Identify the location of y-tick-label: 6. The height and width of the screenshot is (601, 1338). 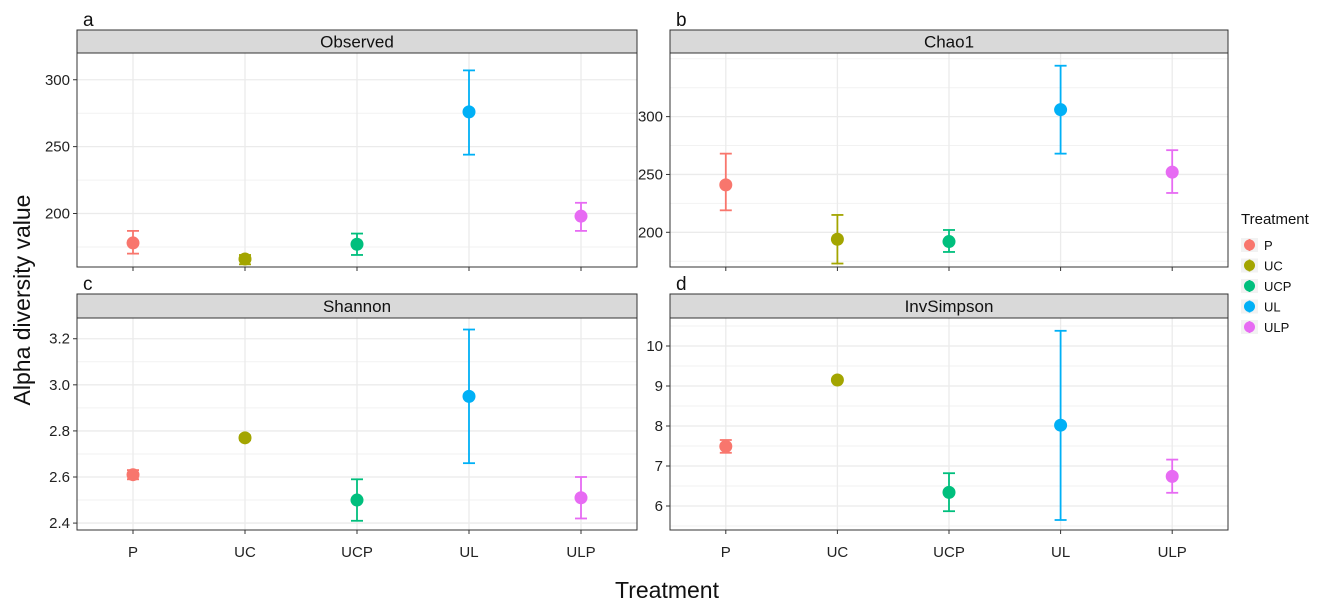
(659, 506).